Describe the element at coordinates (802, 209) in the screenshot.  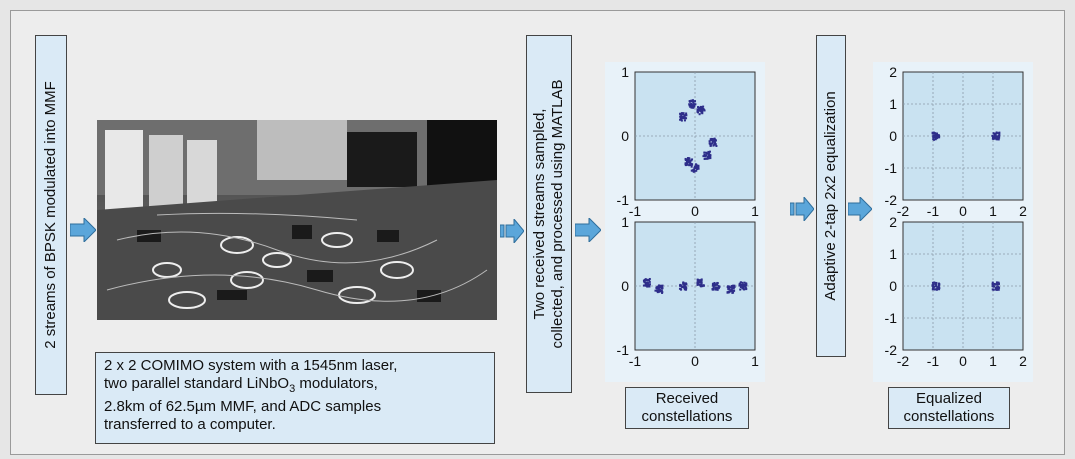
I see `double-arrow-icon` at that location.